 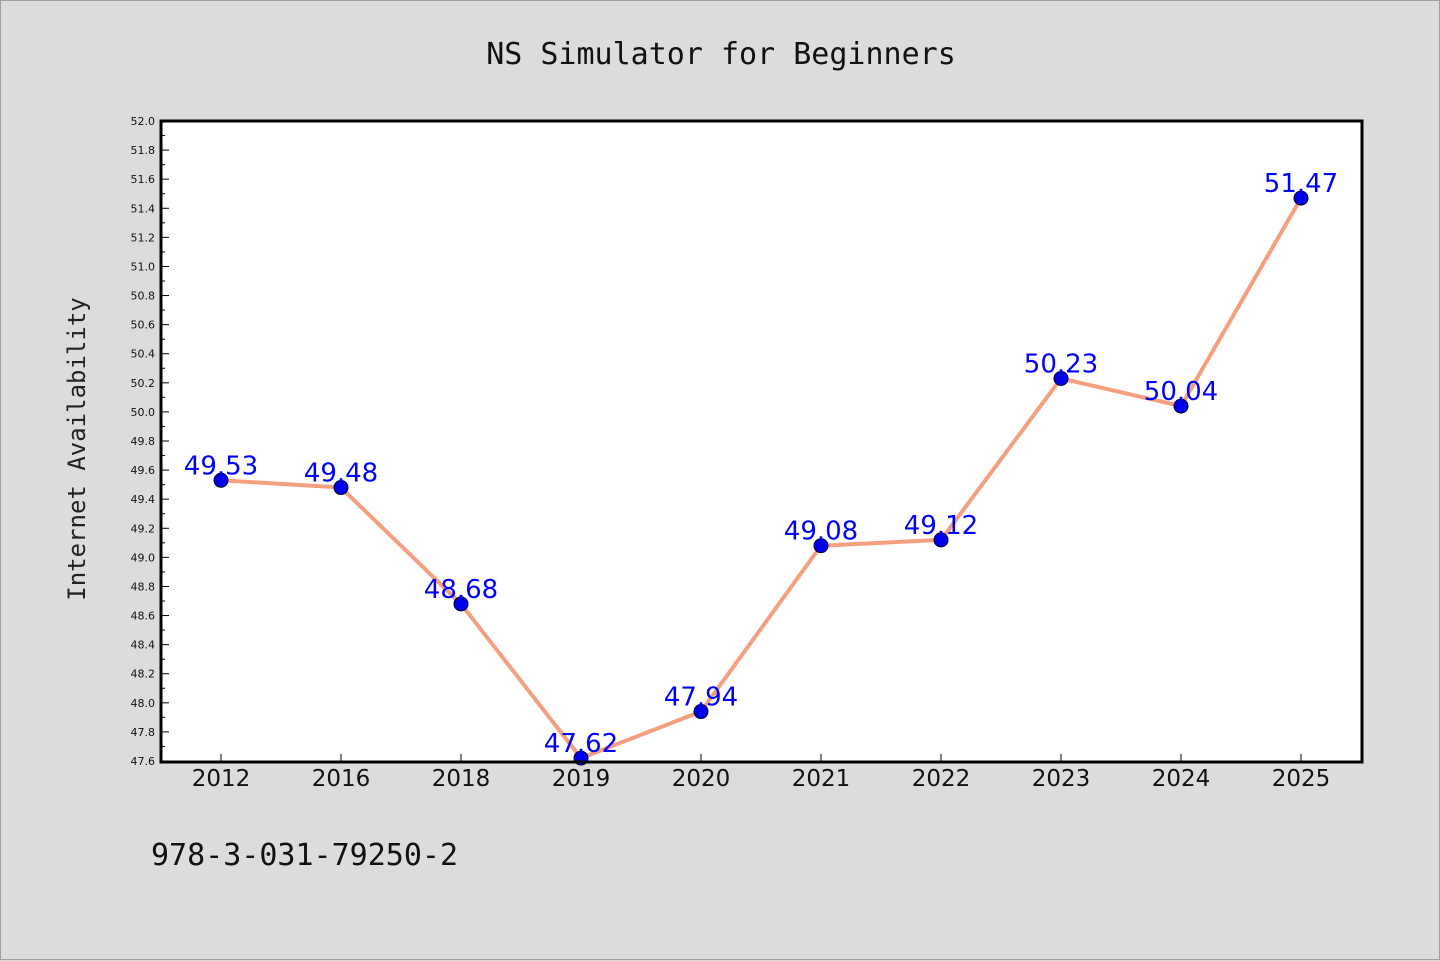 What do you see at coordinates (143, 237) in the screenshot?
I see `y-tick-label: 51.2` at bounding box center [143, 237].